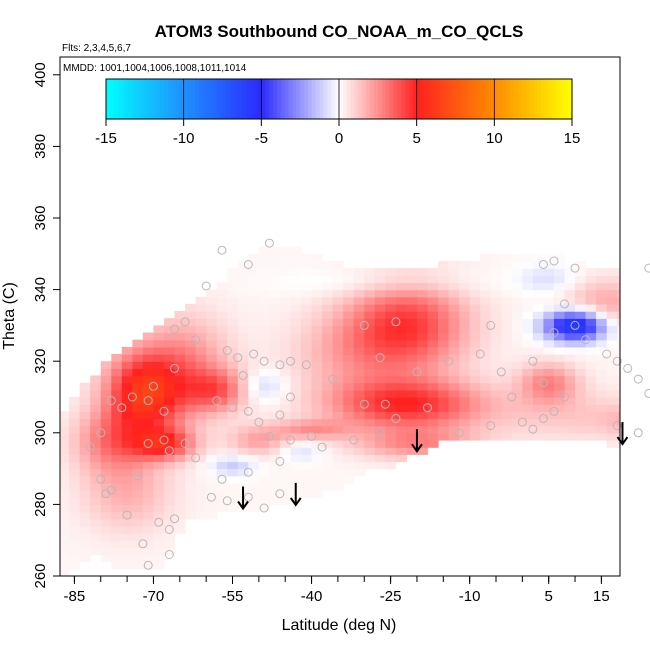 This screenshot has height=650, width=650. What do you see at coordinates (155, 68) in the screenshot?
I see `dates-note: MMDD: 1001,1004,1006,1008,1011,1014` at bounding box center [155, 68].